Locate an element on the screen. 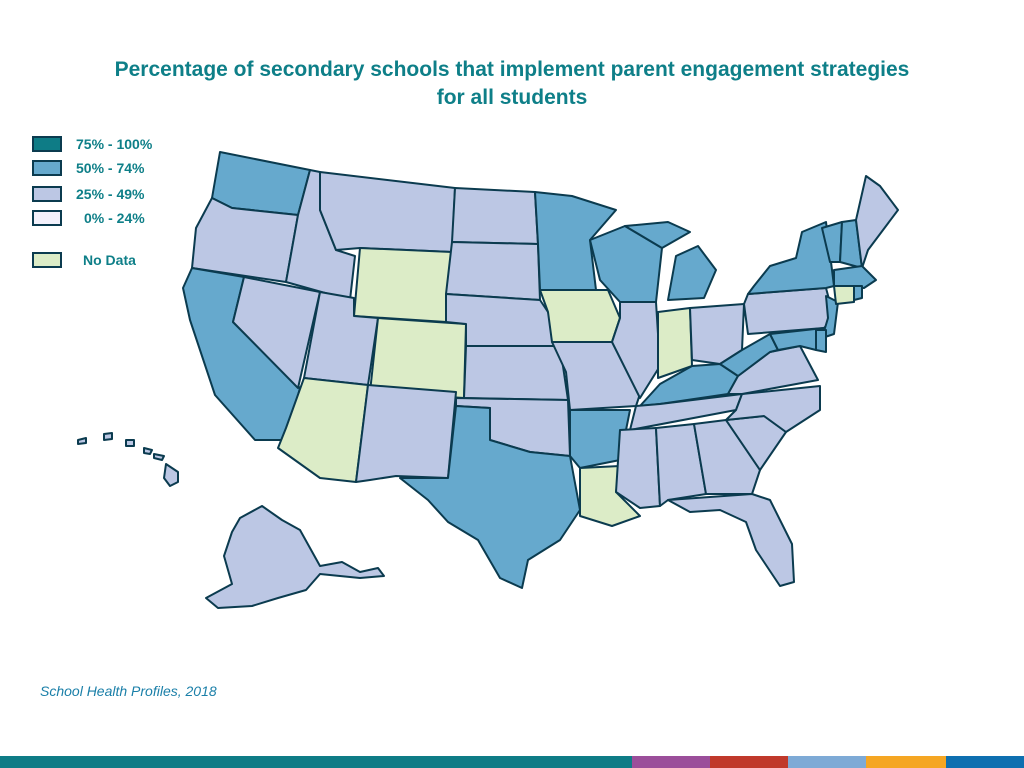 Image resolution: width=1024 pixels, height=768 pixels. state-MI-upper is located at coordinates (657, 235).